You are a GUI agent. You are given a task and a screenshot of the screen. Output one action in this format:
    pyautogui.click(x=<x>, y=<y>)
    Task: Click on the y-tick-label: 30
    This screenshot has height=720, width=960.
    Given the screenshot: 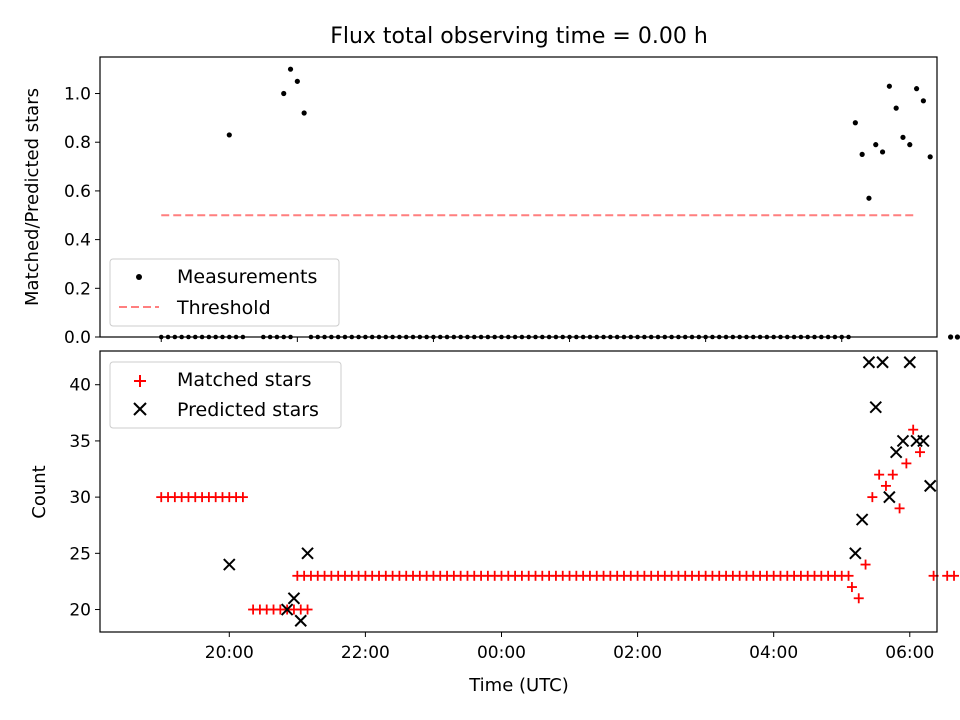 What is the action you would take?
    pyautogui.click(x=80, y=498)
    